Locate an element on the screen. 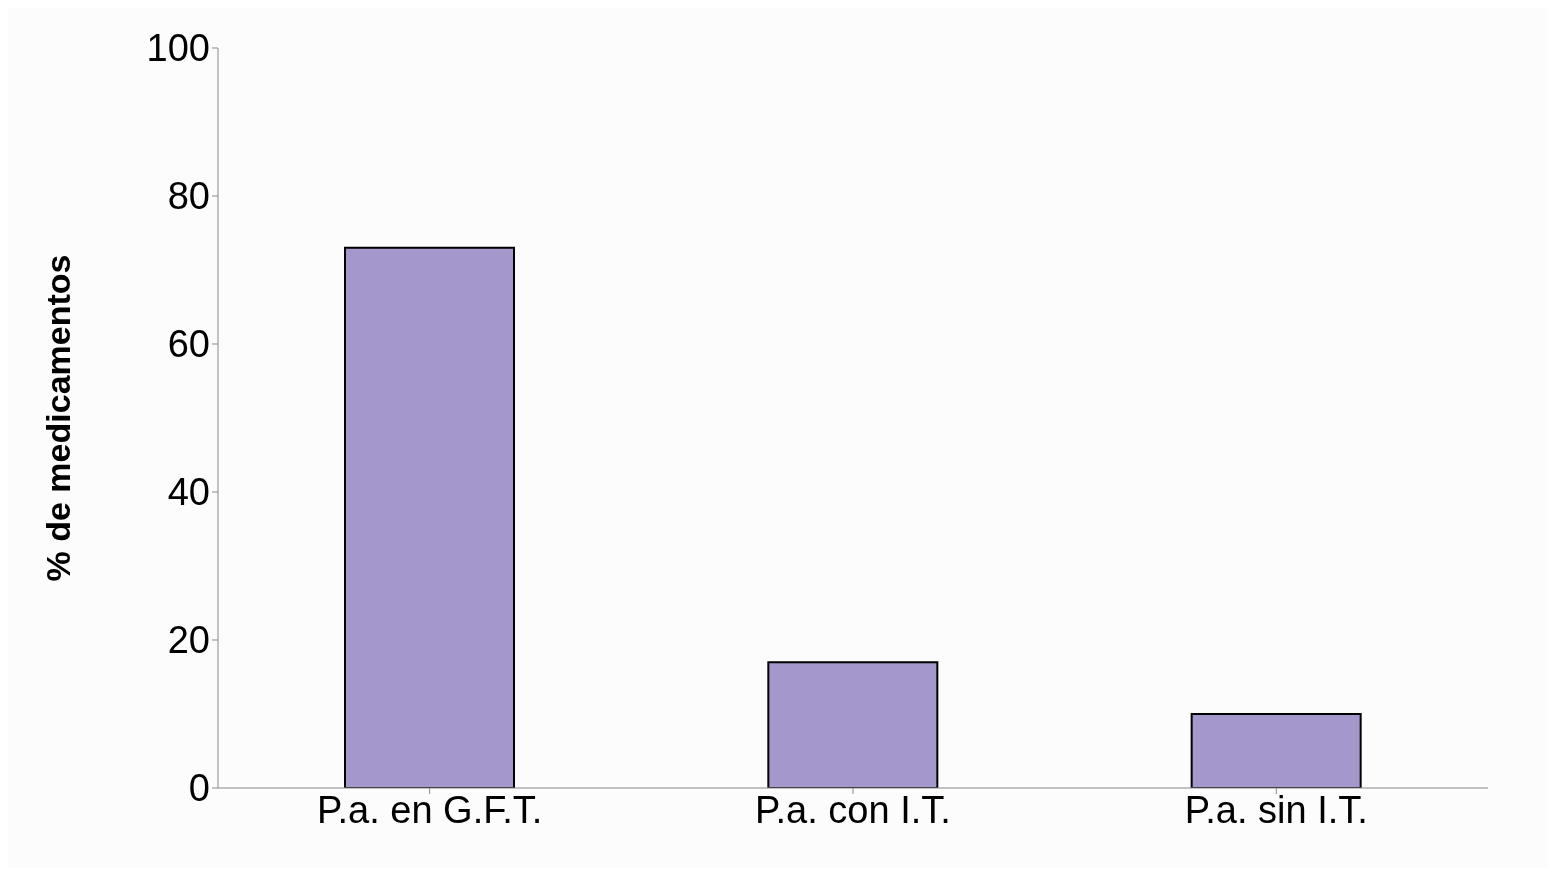  x-tick-label: P.a. sin I.T. is located at coordinates (1276, 809).